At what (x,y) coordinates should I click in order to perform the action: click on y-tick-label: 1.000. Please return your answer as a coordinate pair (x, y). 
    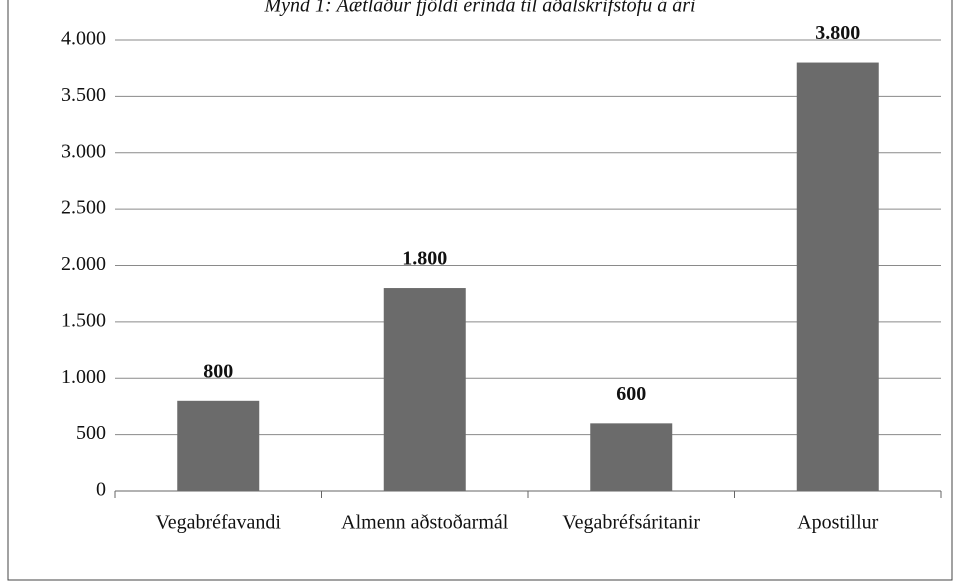
    Looking at the image, I should click on (83, 377).